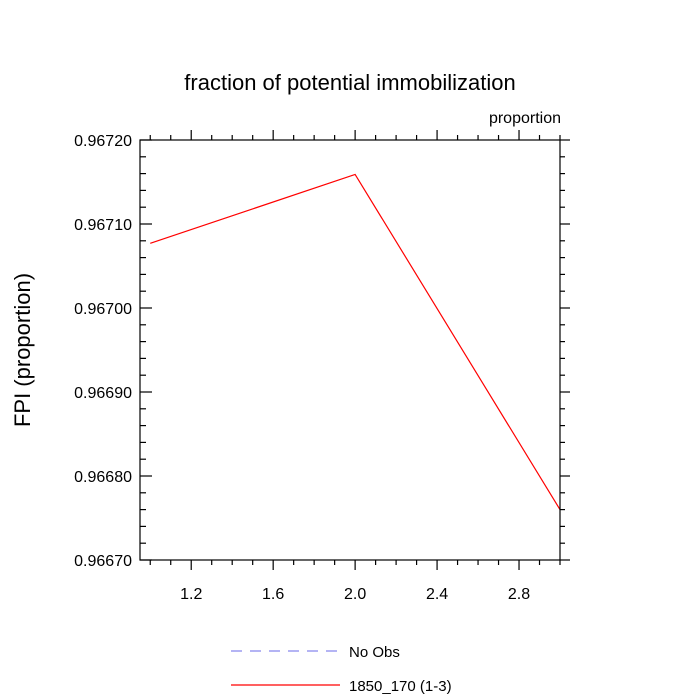  Describe the element at coordinates (437, 594) in the screenshot. I see `x-tick-label: 2.4` at that location.